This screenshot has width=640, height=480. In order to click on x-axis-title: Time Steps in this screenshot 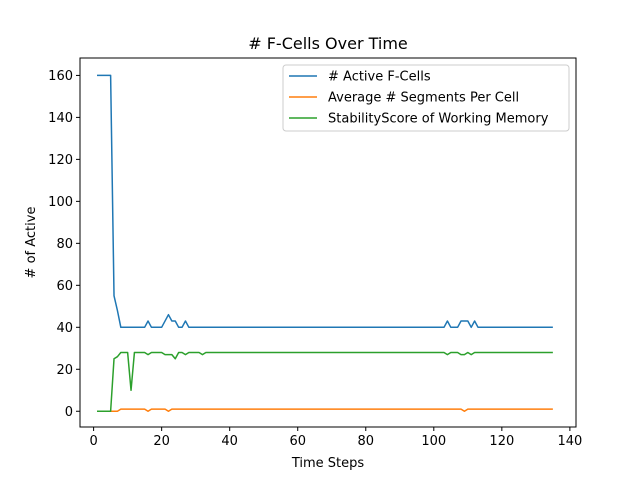, I will do `click(328, 463)`.